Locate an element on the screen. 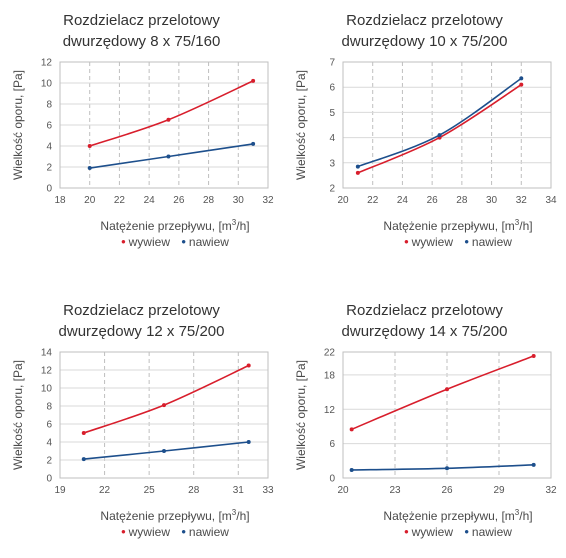 The width and height of the screenshot is (566, 558). y-tick-label: 3 is located at coordinates (332, 163).